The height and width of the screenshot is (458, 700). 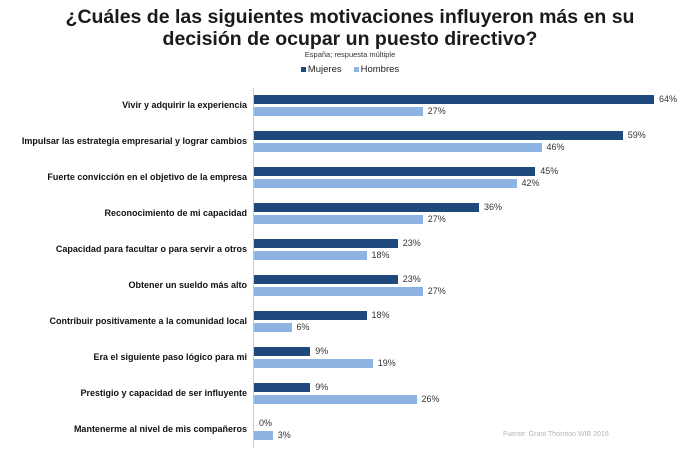 I want to click on data-label-mujeres: 0%, so click(x=266, y=423).